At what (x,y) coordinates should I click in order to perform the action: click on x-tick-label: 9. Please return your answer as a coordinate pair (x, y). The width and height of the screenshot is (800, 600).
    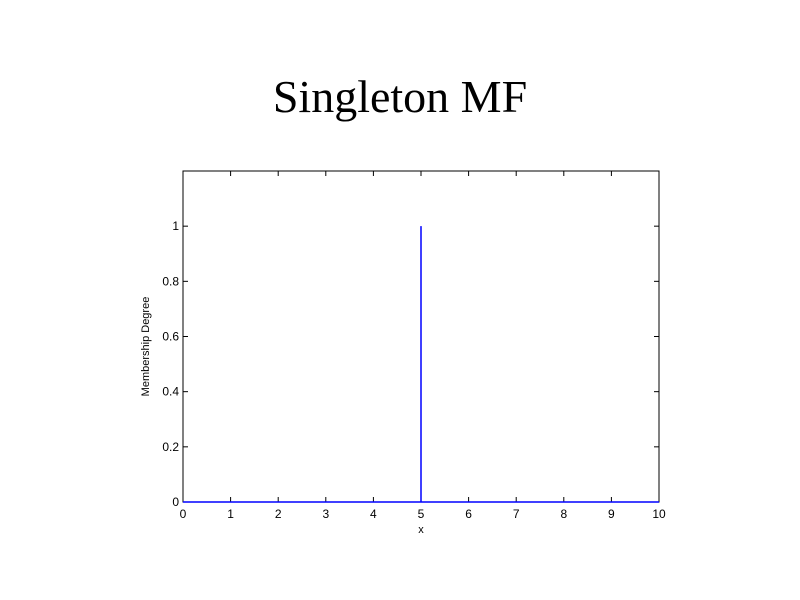
    Looking at the image, I should click on (611, 514).